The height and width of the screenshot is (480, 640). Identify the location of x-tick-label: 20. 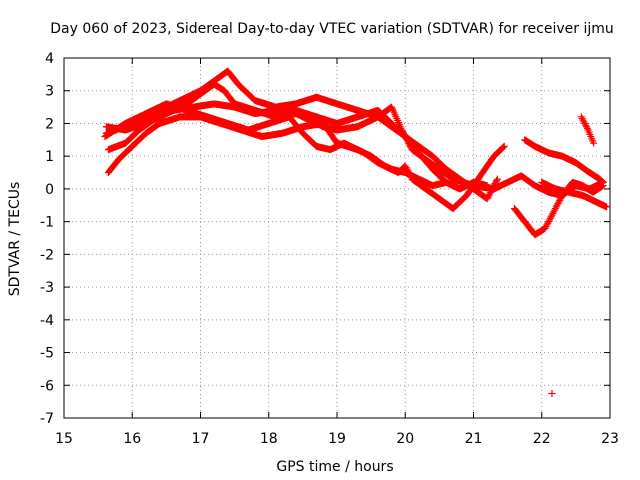
(405, 439).